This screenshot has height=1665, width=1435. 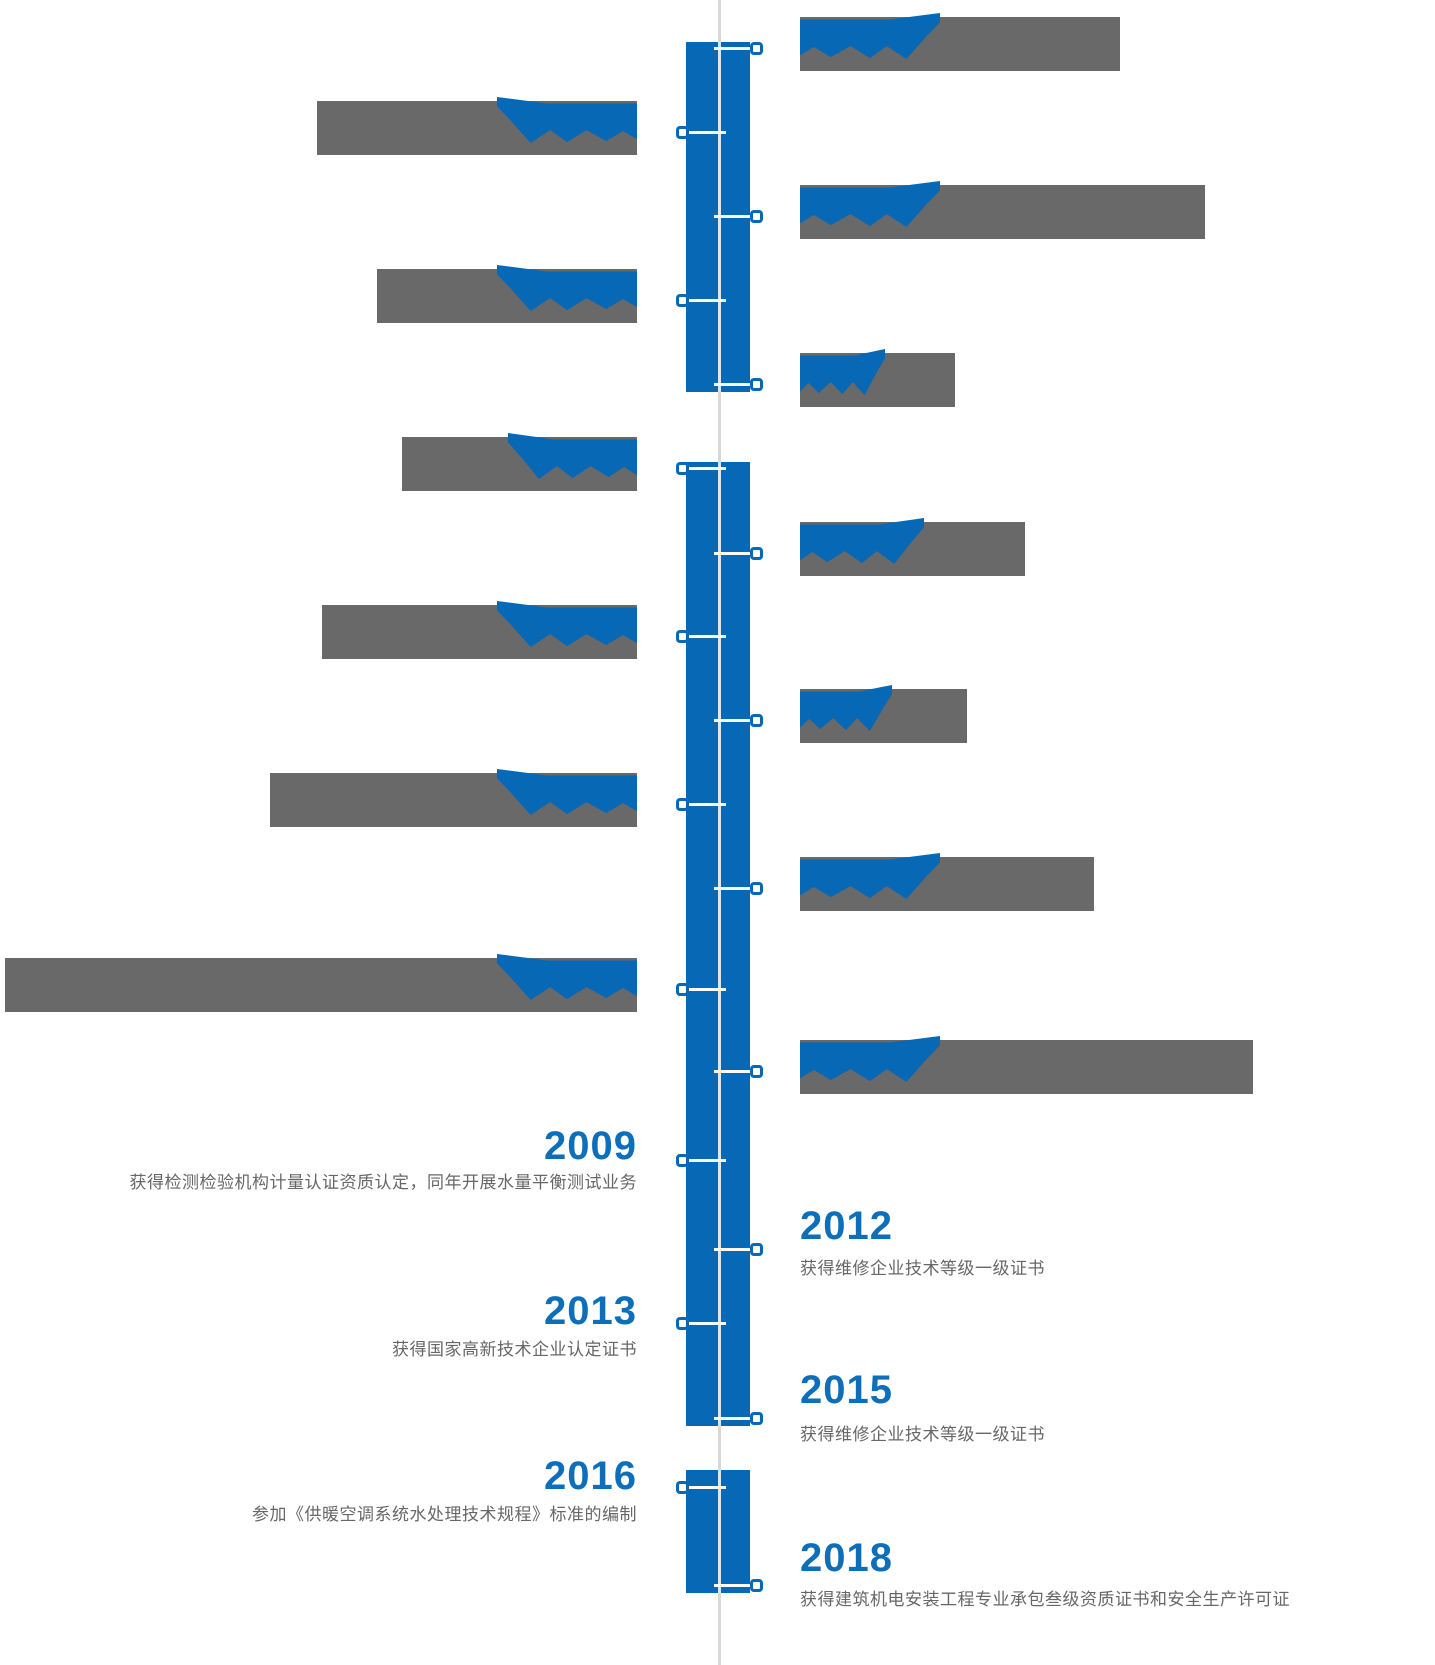 I want to click on milestone-year: 2009, so click(x=590, y=1146).